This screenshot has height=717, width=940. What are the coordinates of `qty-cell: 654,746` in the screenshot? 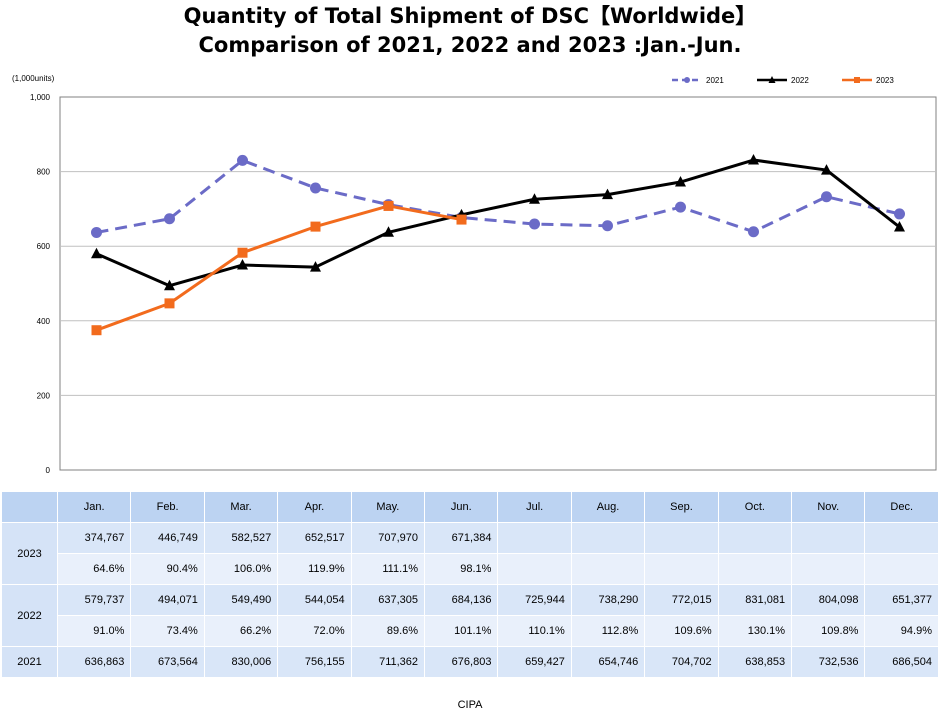 It's located at (608, 662).